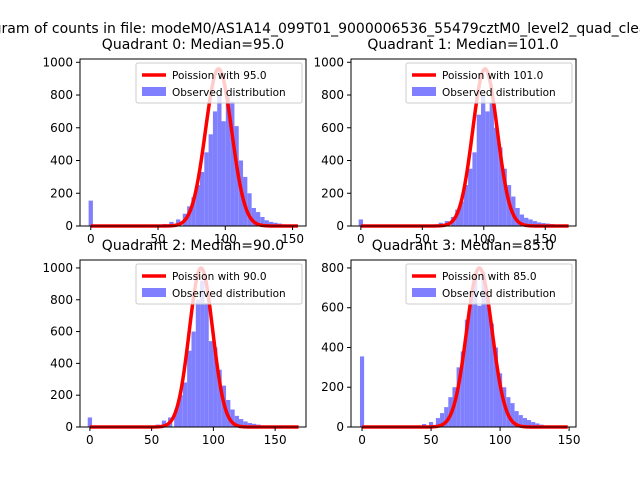 The width and height of the screenshot is (640, 480). I want to click on legend-poisson-label: Poission with 90.0, so click(219, 277).